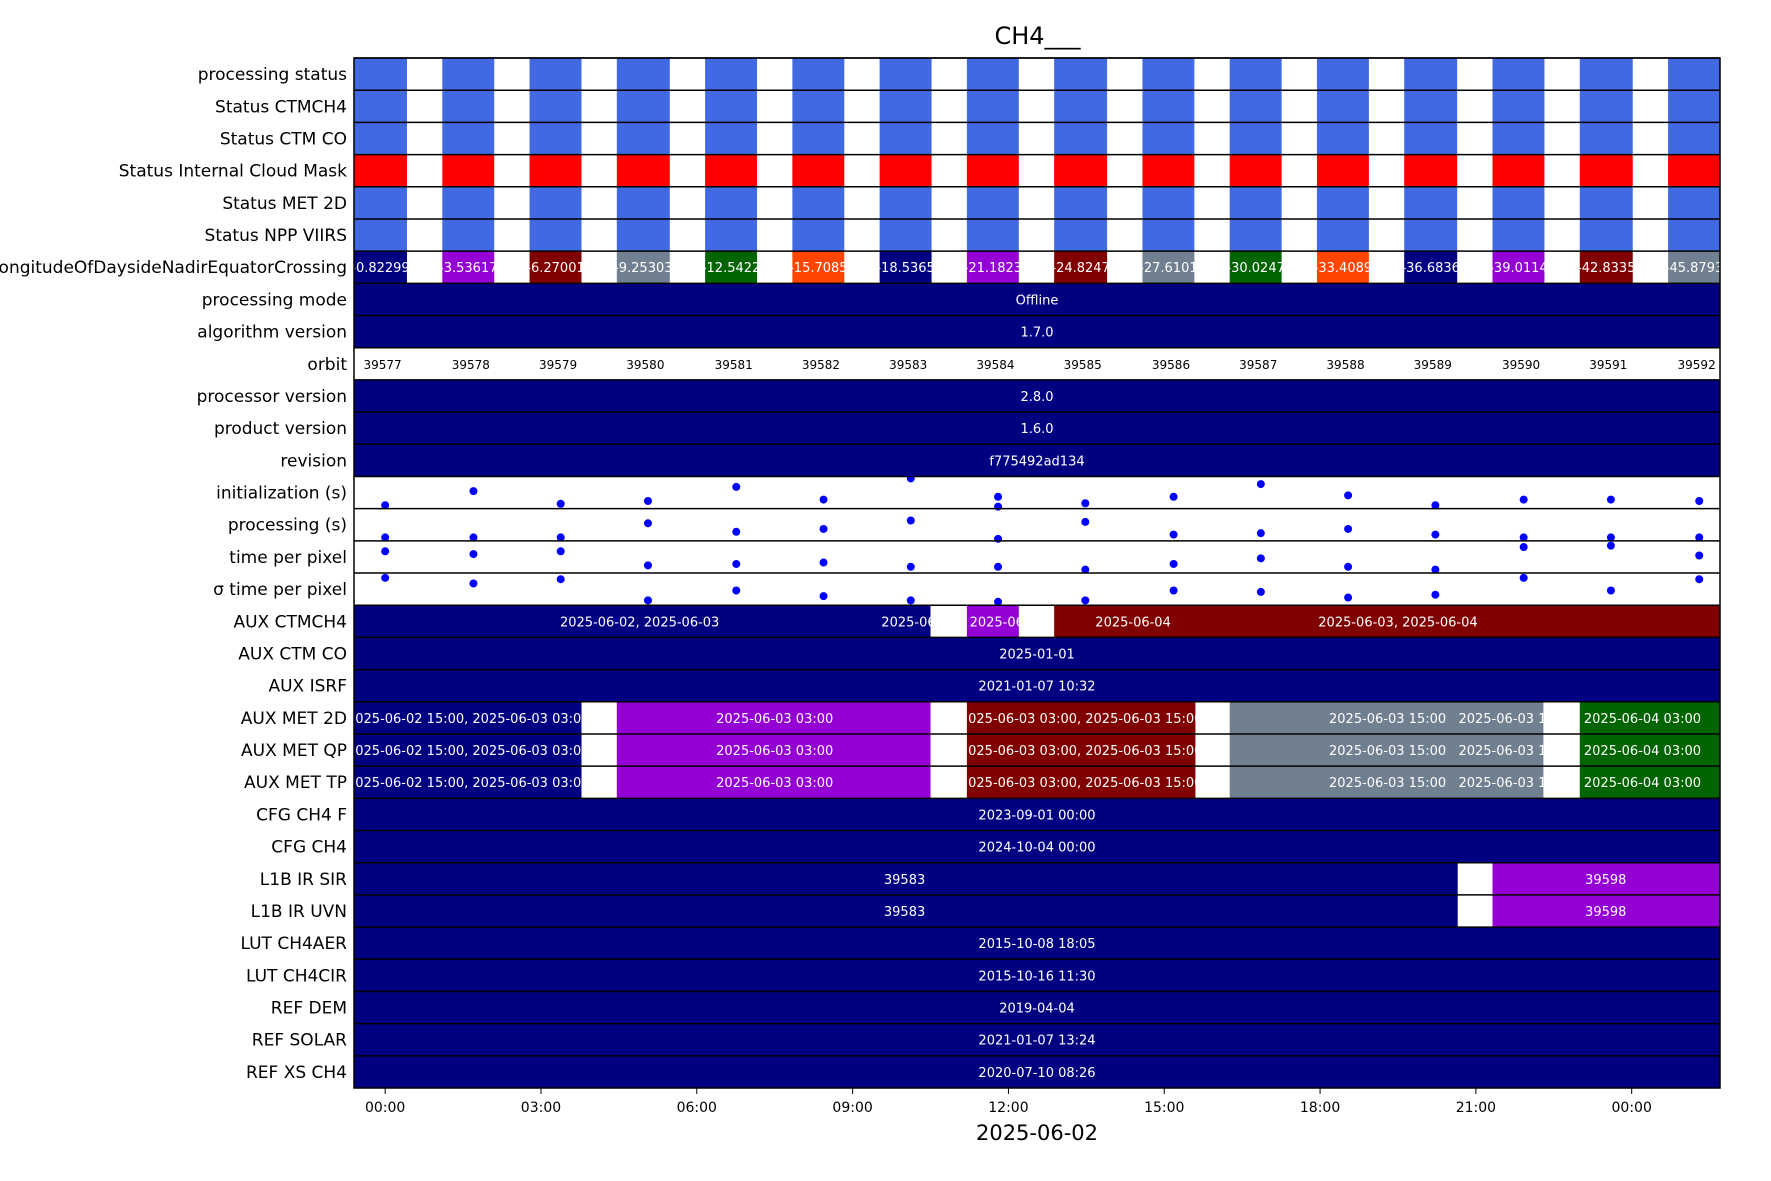 The image size is (1771, 1181). Describe the element at coordinates (914, 622) in the screenshot. I see `segment-label: 2025-06-0` at that location.